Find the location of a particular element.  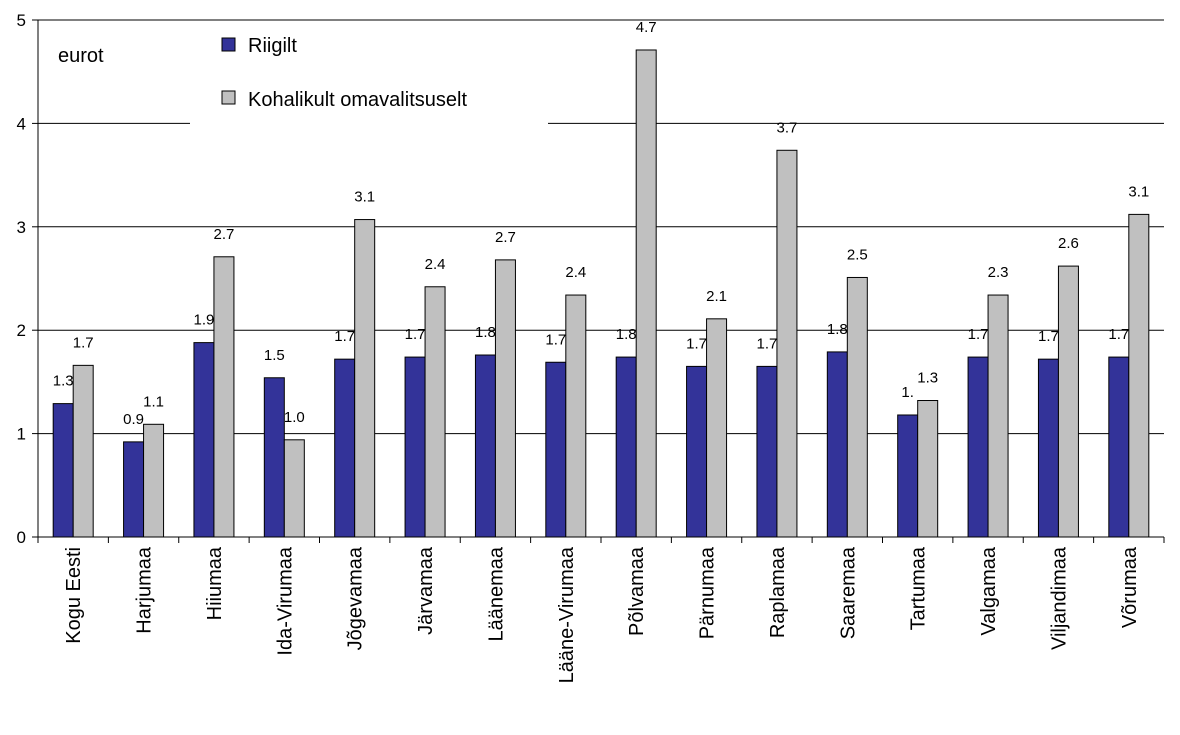

category-label: Ida-Virumaa is located at coordinates (285, 600).